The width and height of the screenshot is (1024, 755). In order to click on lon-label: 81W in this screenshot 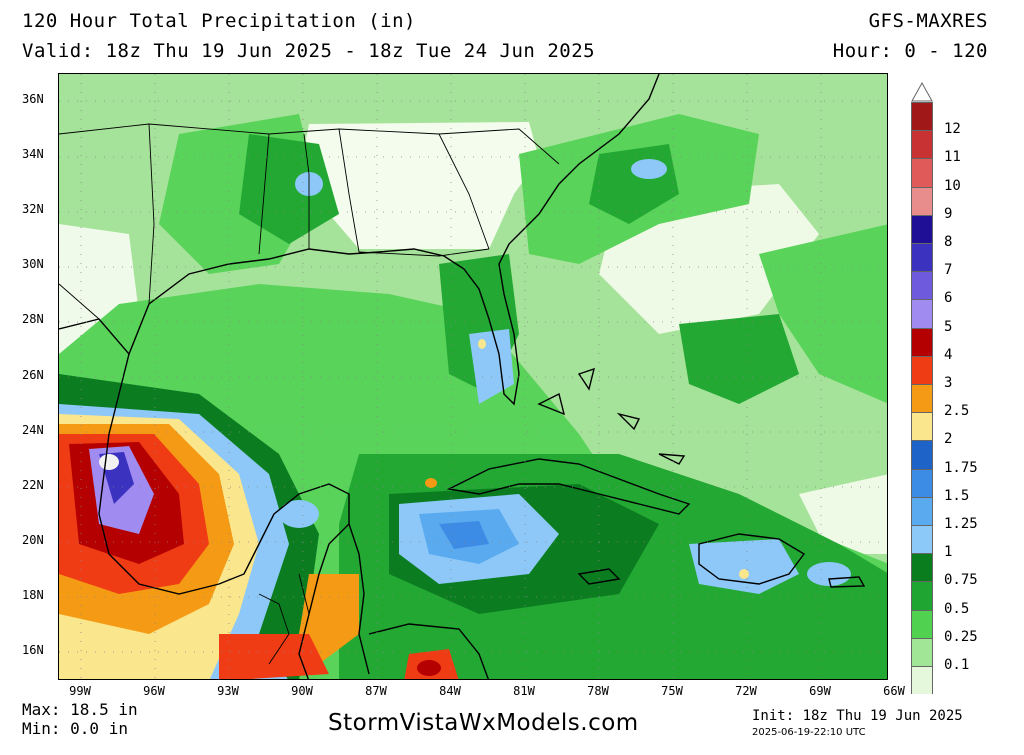, I will do `click(524, 691)`.